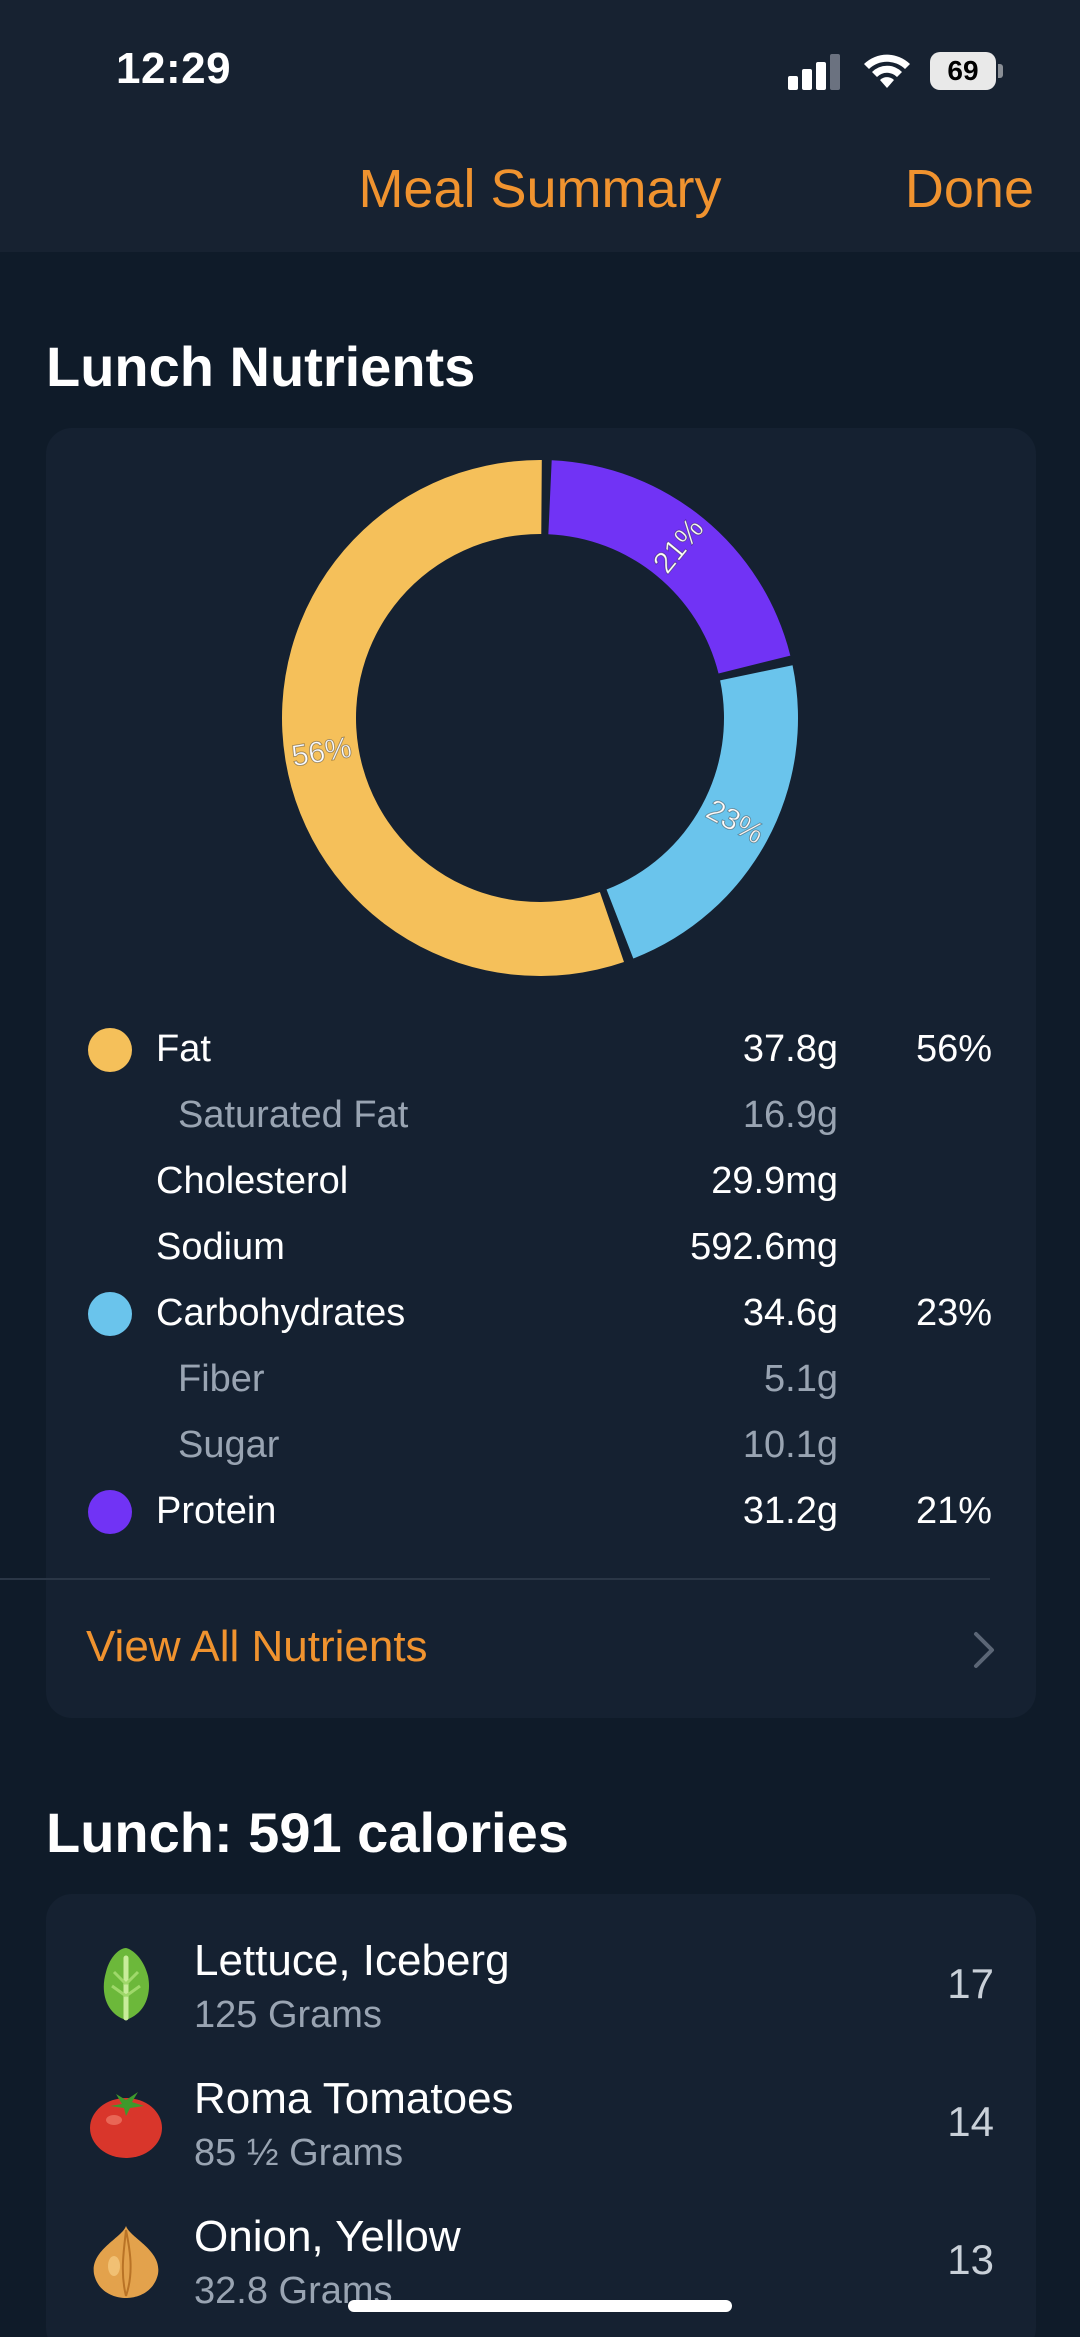  Describe the element at coordinates (541, 1181) in the screenshot. I see `nutrient-row-cholesterol: Cholesterol 29.9mg` at that location.